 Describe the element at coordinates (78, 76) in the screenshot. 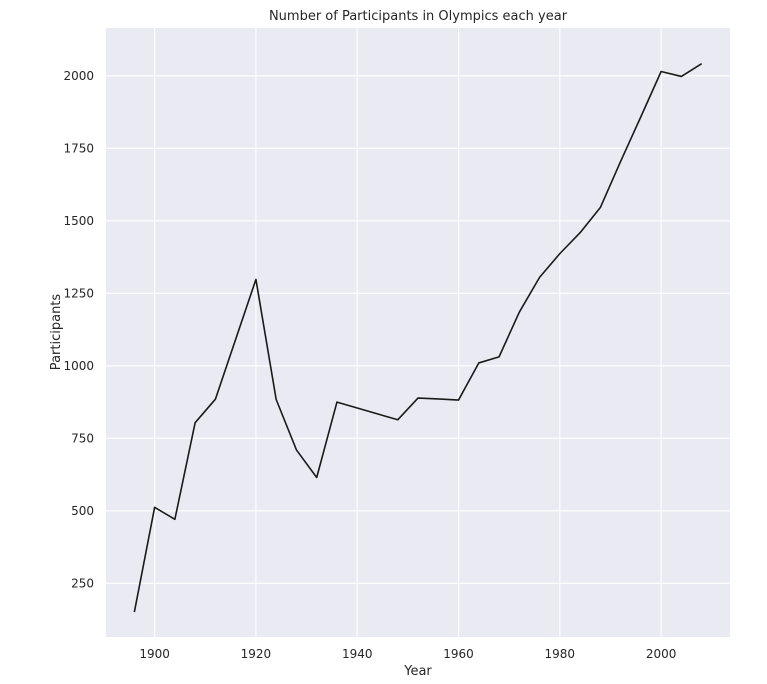

I see `y-tick-label: 2000` at that location.